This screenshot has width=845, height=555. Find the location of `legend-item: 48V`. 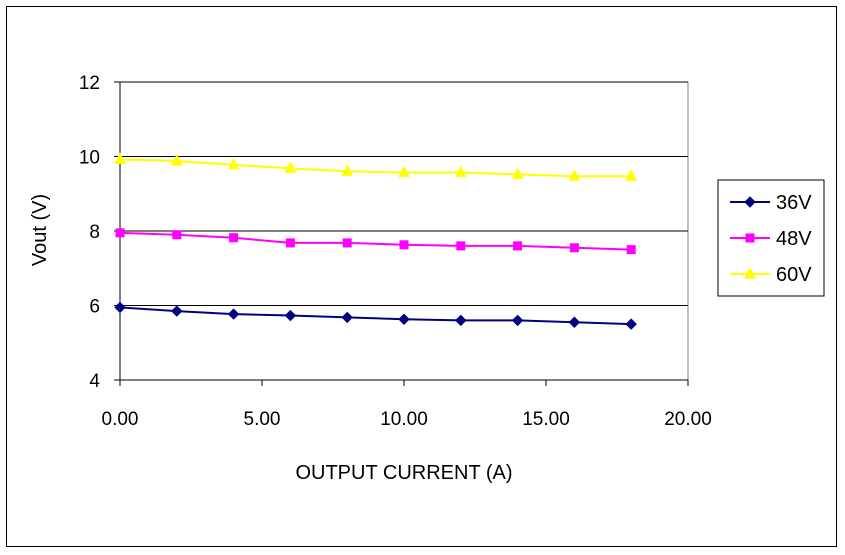

legend-item: 48V is located at coordinates (771, 239).